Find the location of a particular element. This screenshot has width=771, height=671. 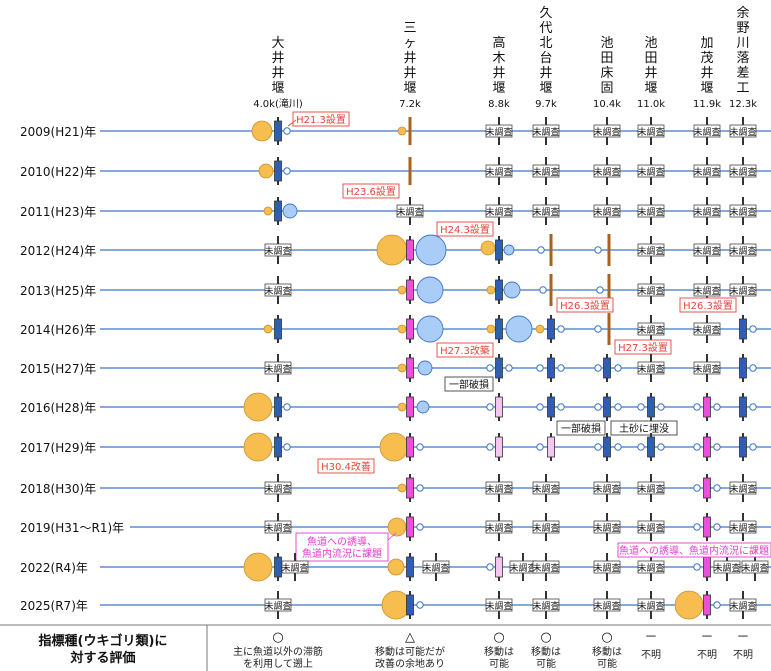

u-6-6-label: 未調査 is located at coordinates (706, 369).